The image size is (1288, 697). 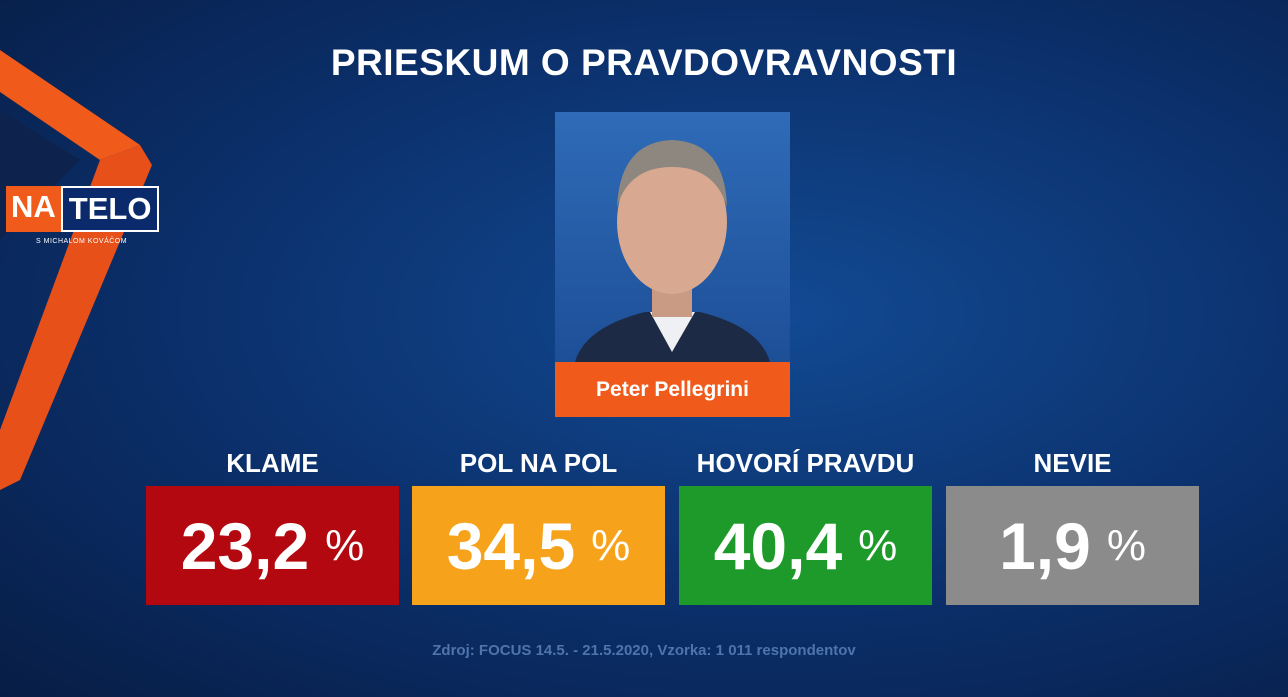 I want to click on result-label: KLAME, so click(x=272, y=463).